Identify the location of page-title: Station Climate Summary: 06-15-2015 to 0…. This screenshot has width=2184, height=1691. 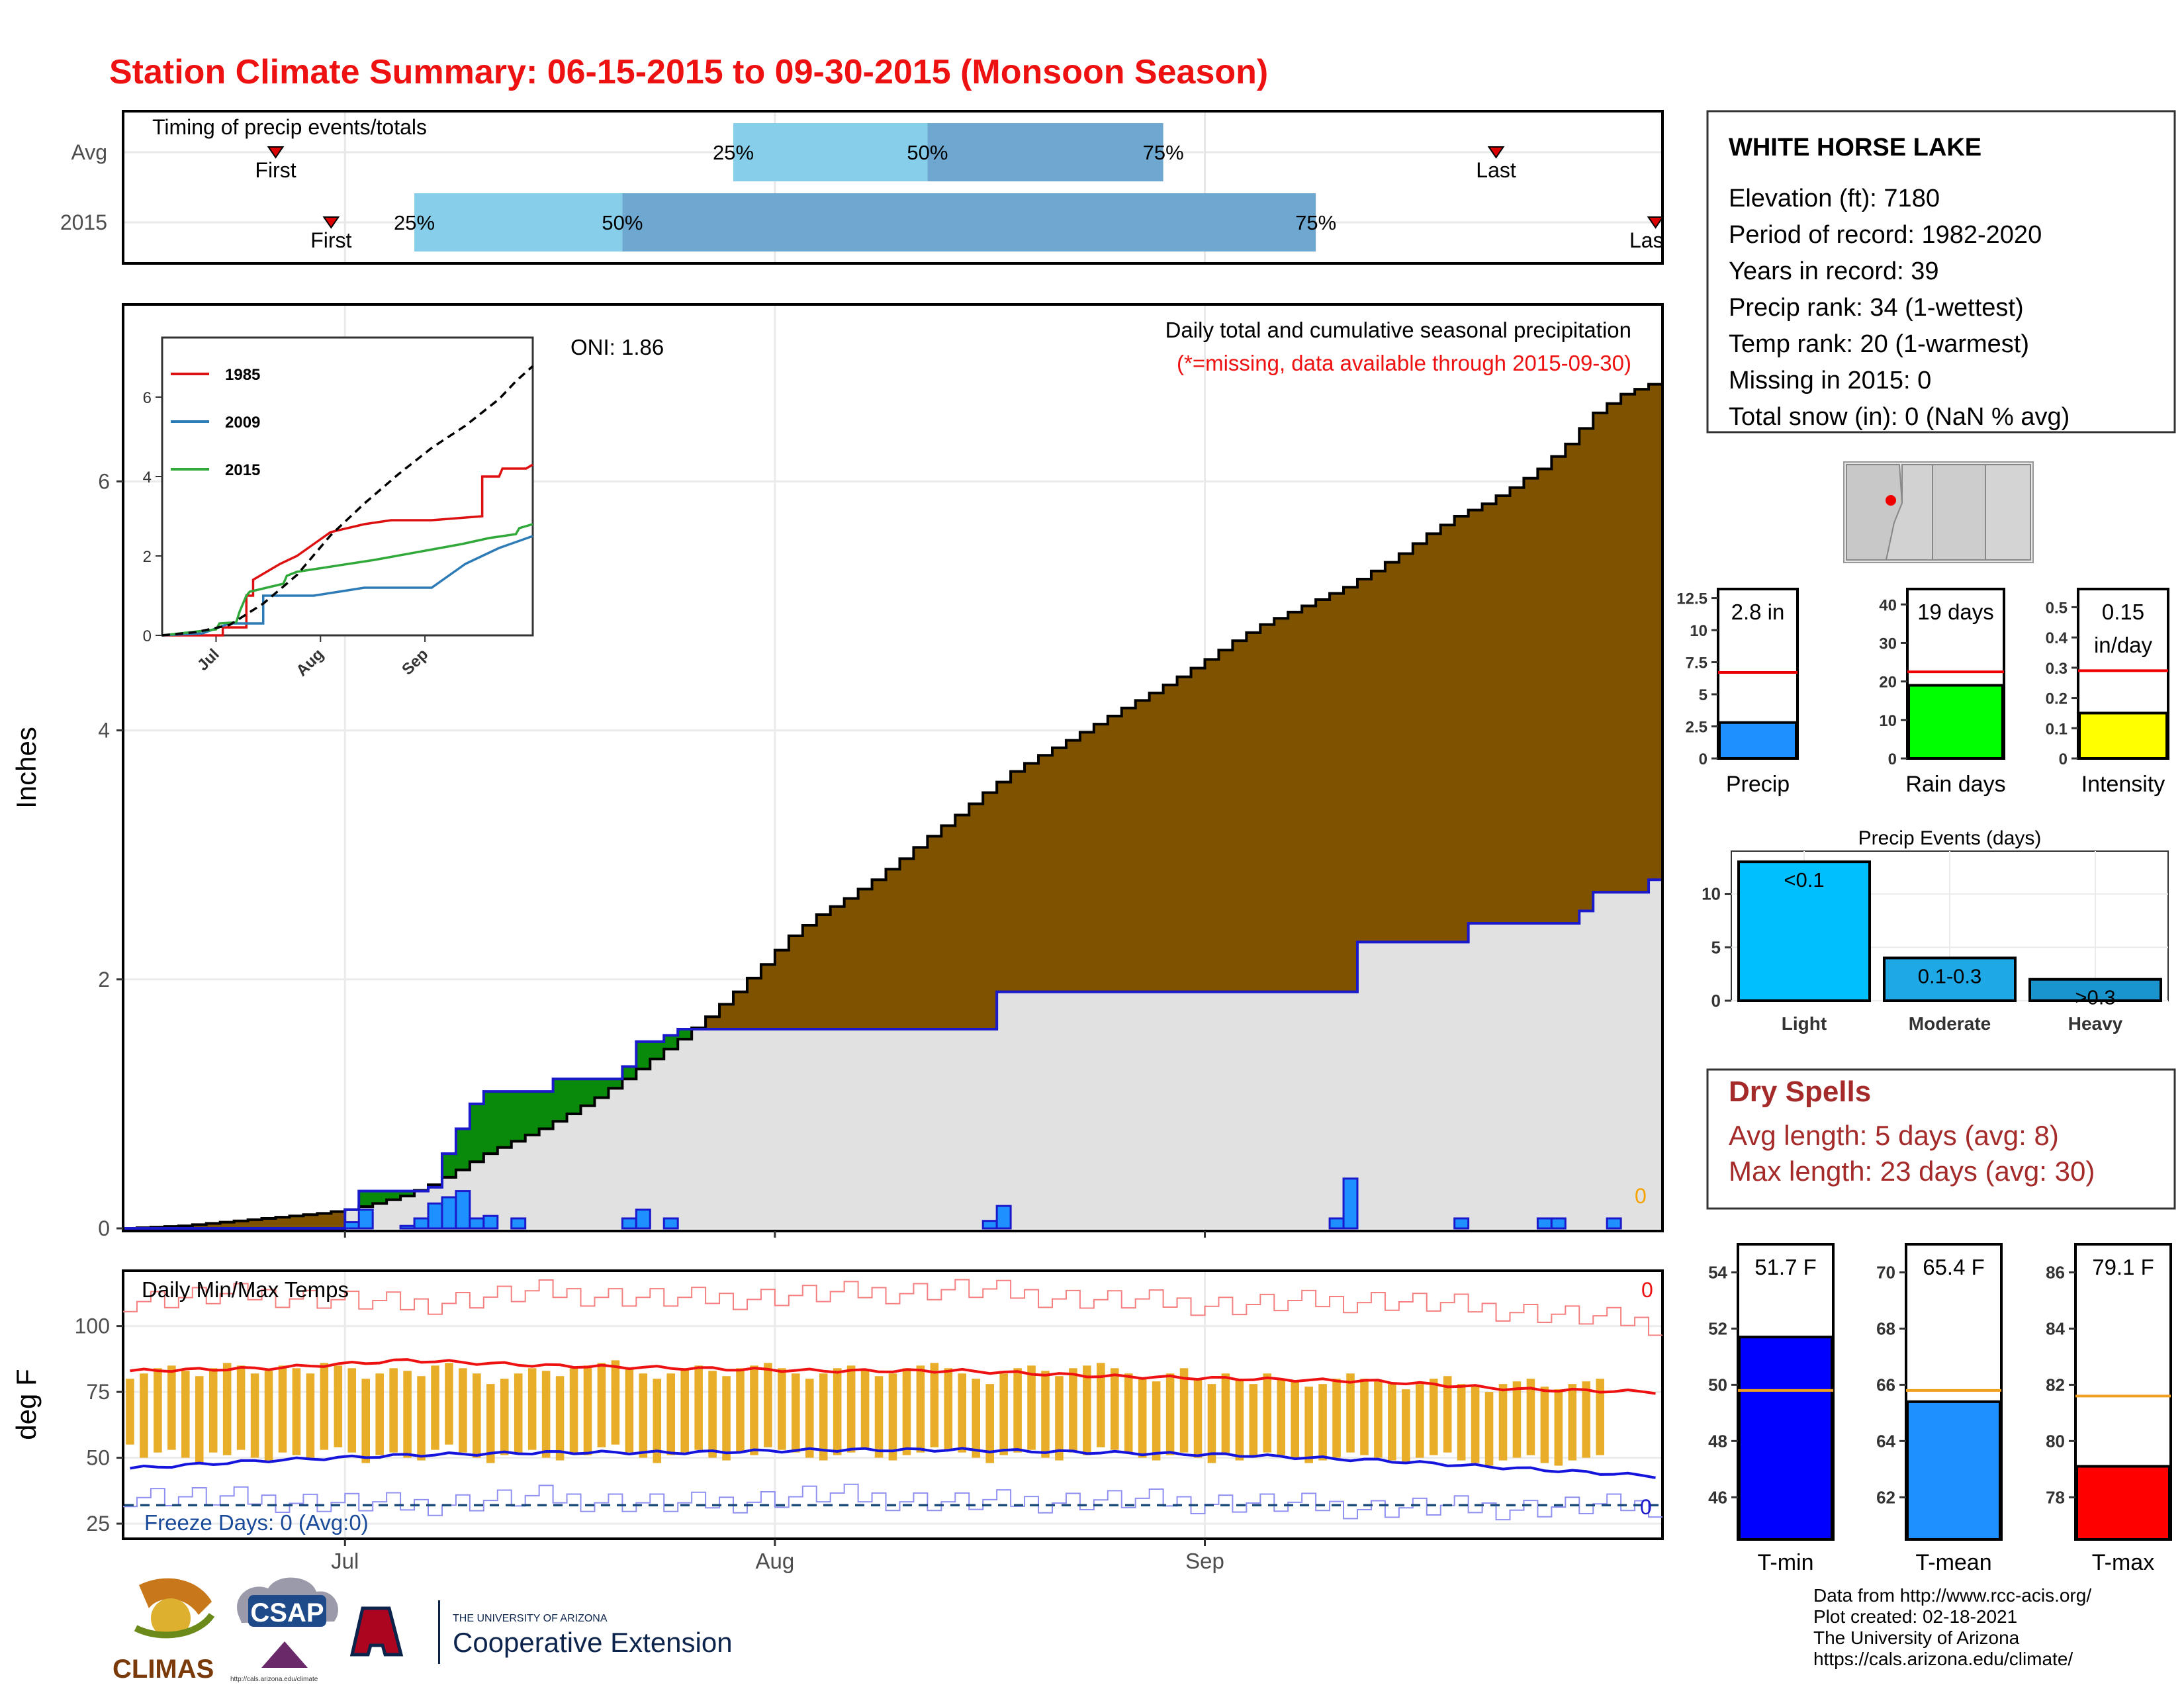
(688, 72).